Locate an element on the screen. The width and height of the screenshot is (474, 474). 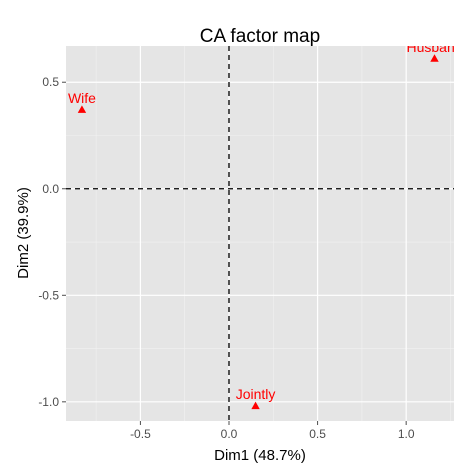
y-tick-label: 0.0 is located at coordinates (50, 189).